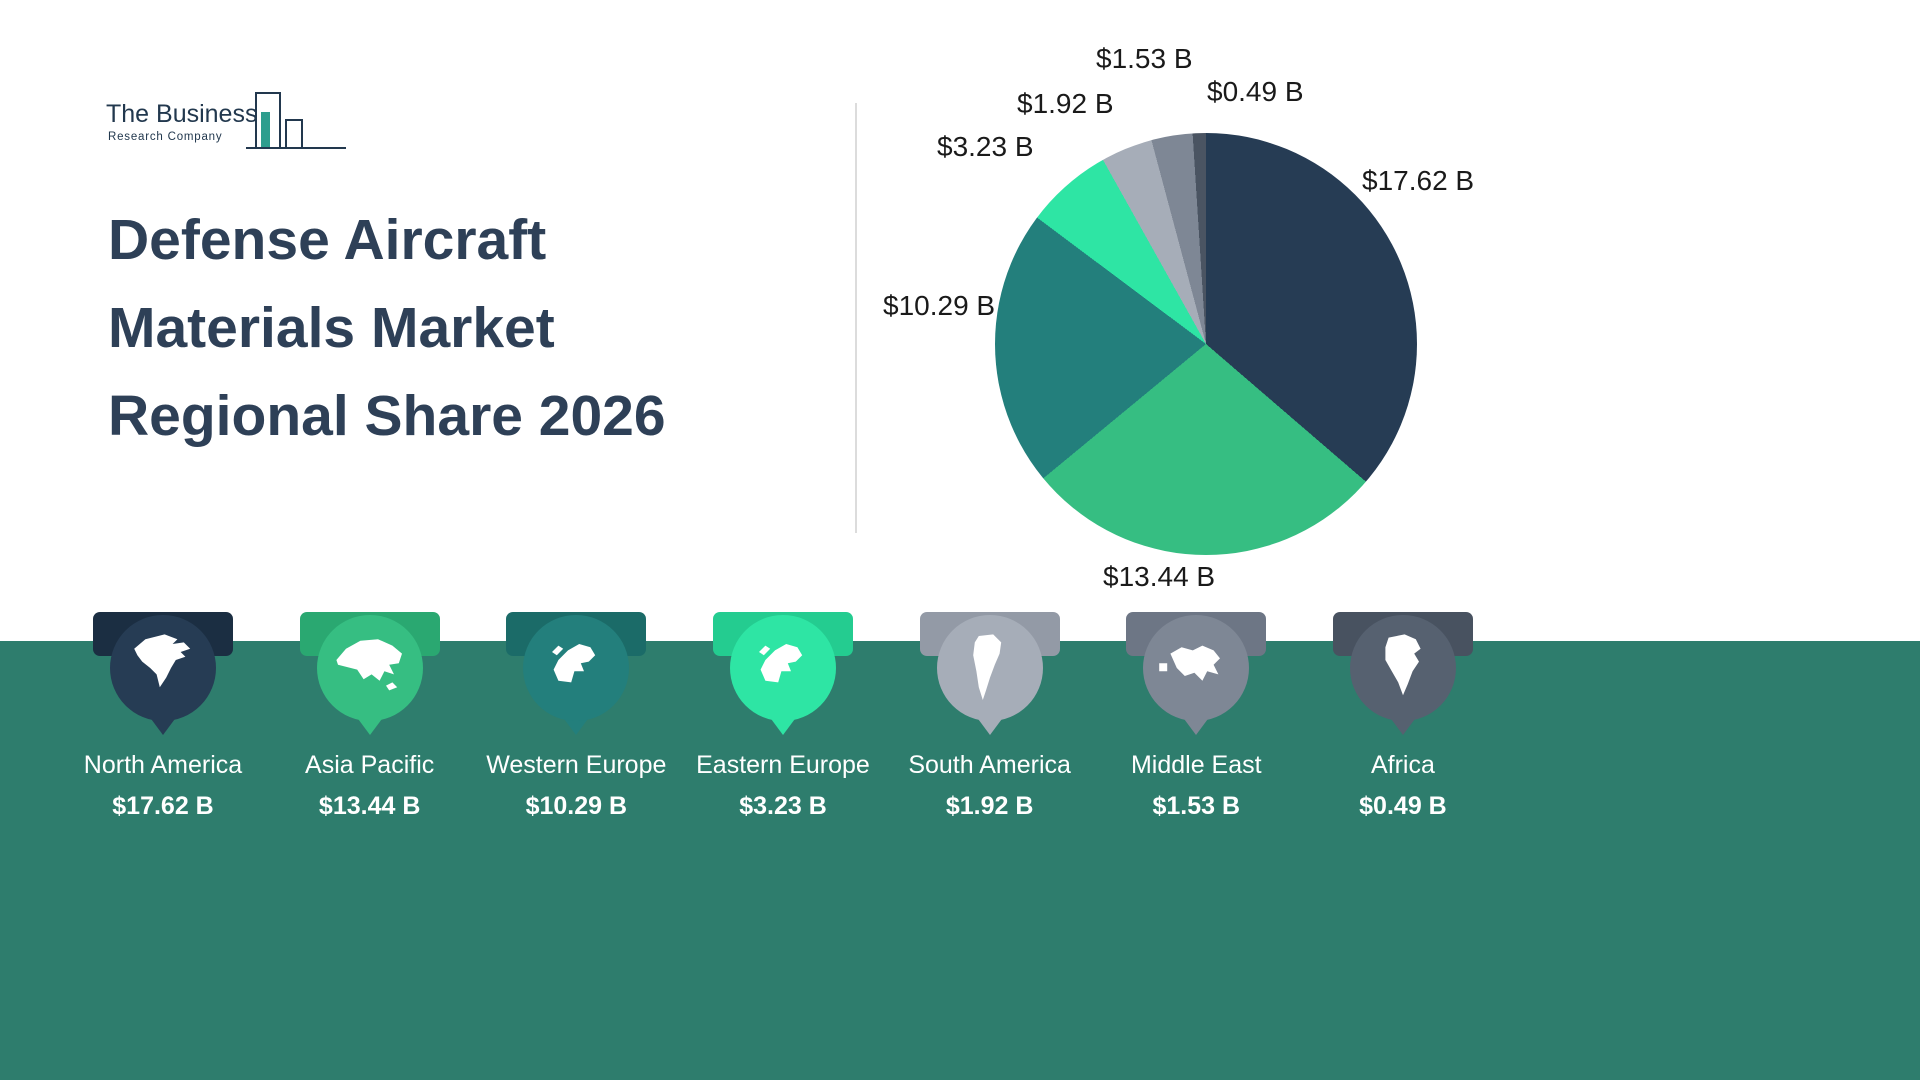  I want to click on title-line-1: Defense Aircraft, so click(327, 240).